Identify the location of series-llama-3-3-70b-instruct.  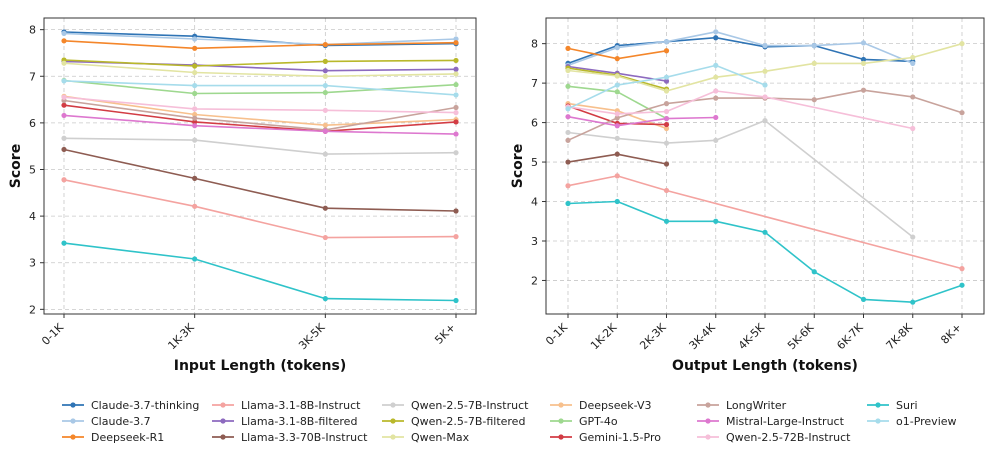
(260, 180).